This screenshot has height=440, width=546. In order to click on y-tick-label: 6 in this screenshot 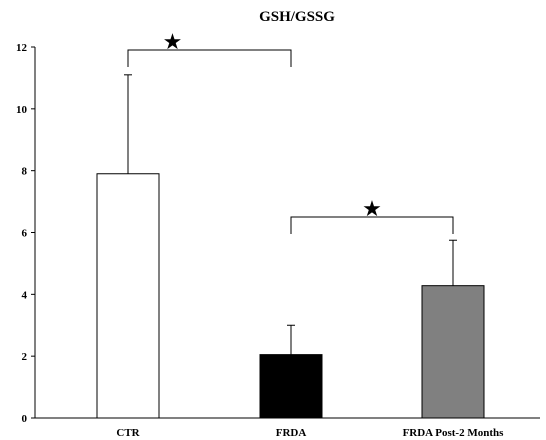, I will do `click(25, 234)`.